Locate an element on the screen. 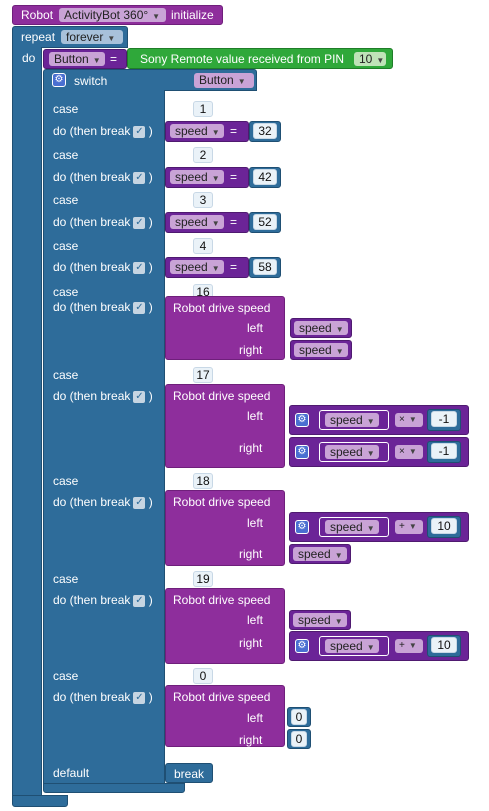  speed-value: 42 is located at coordinates (265, 177).